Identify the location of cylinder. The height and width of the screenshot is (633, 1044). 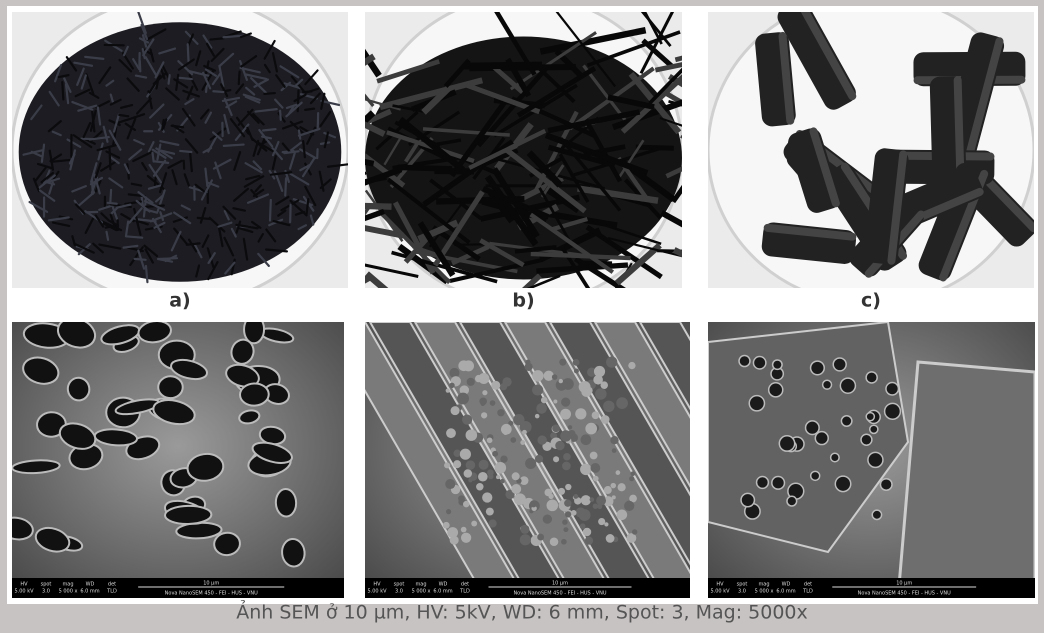
(816, 61).